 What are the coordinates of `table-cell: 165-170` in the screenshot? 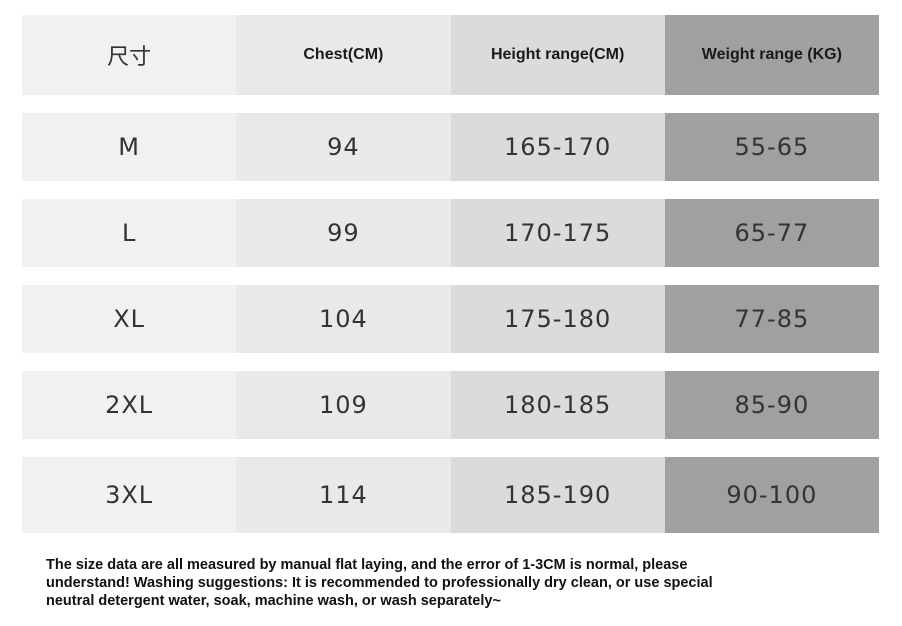 It's located at (557, 147).